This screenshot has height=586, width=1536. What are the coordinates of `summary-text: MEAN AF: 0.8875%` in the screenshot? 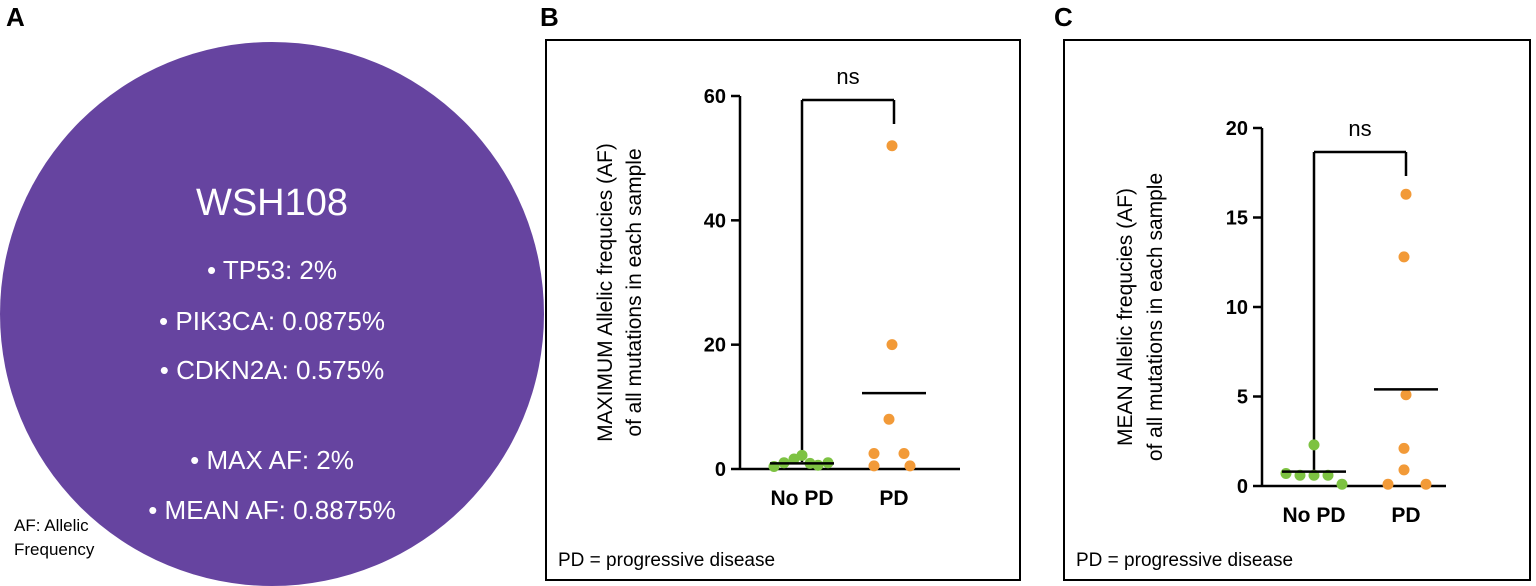 It's located at (280, 510).